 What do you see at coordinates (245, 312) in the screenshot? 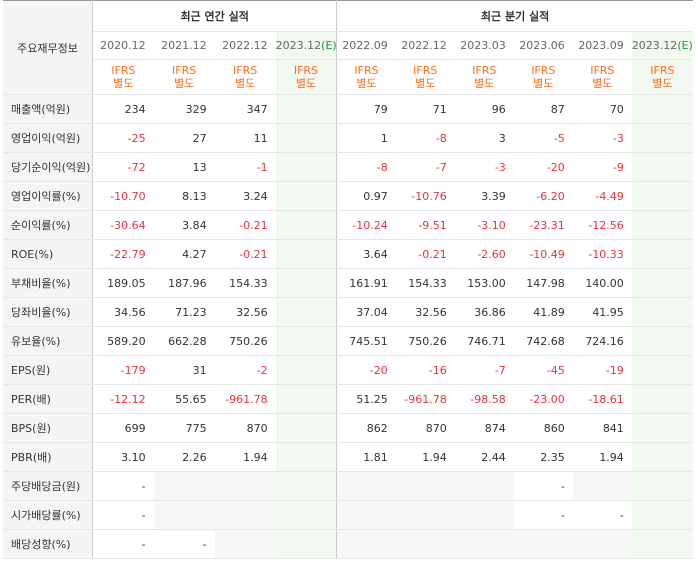
I see `table-cell: 32.56` at bounding box center [245, 312].